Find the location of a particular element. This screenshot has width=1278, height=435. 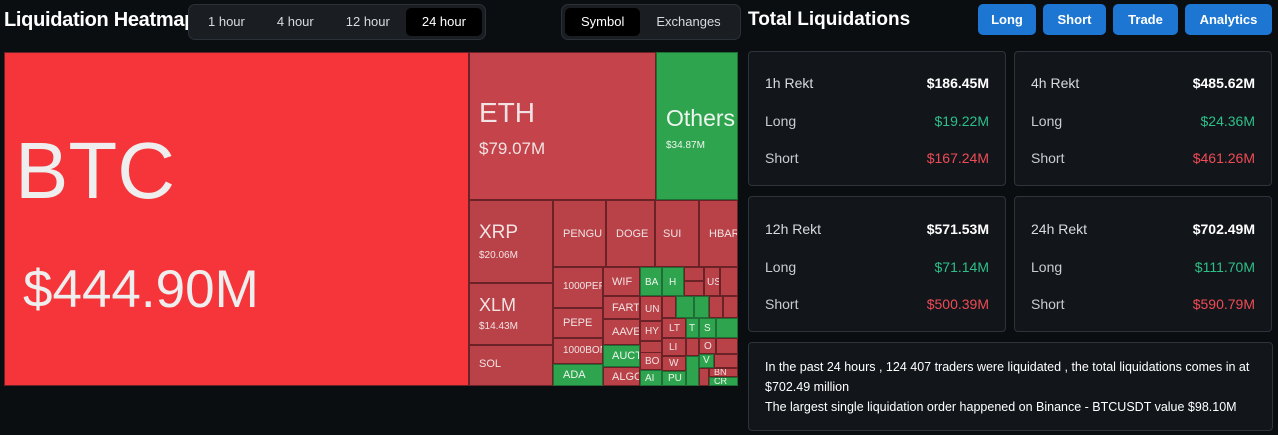

tile-h: H is located at coordinates (673, 281).